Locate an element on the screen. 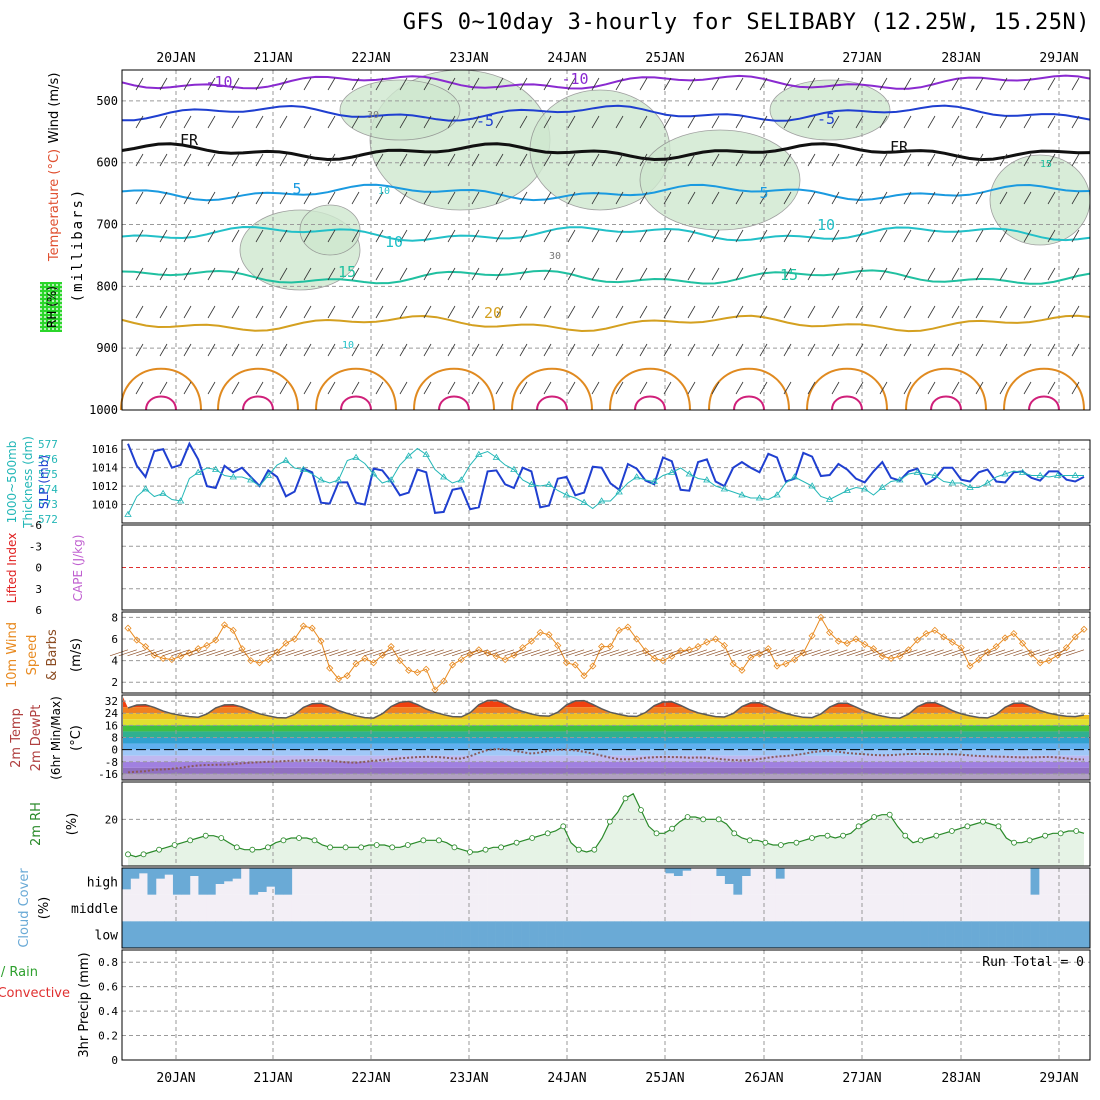 This screenshot has width=1100, height=1100. axis-label-temp-unit: (°C) is located at coordinates (76, 738).